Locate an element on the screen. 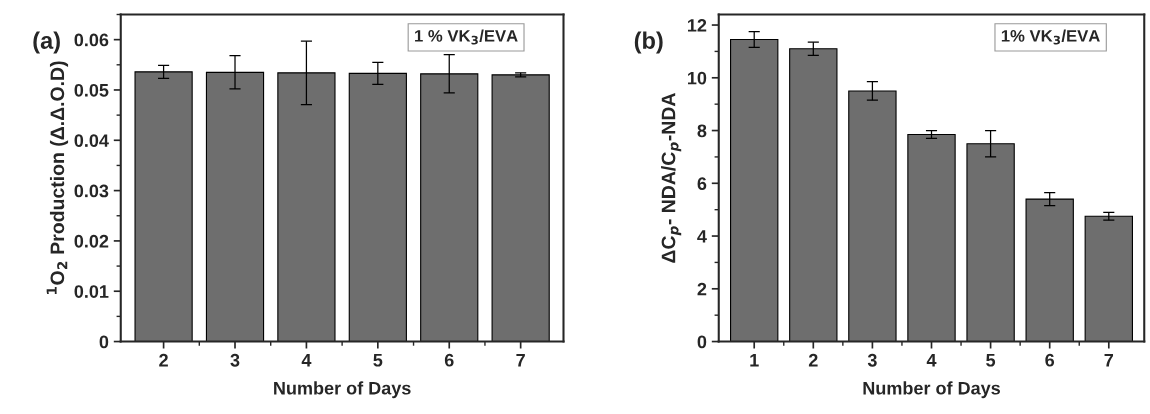  x-tick-label: 1 is located at coordinates (754, 360).